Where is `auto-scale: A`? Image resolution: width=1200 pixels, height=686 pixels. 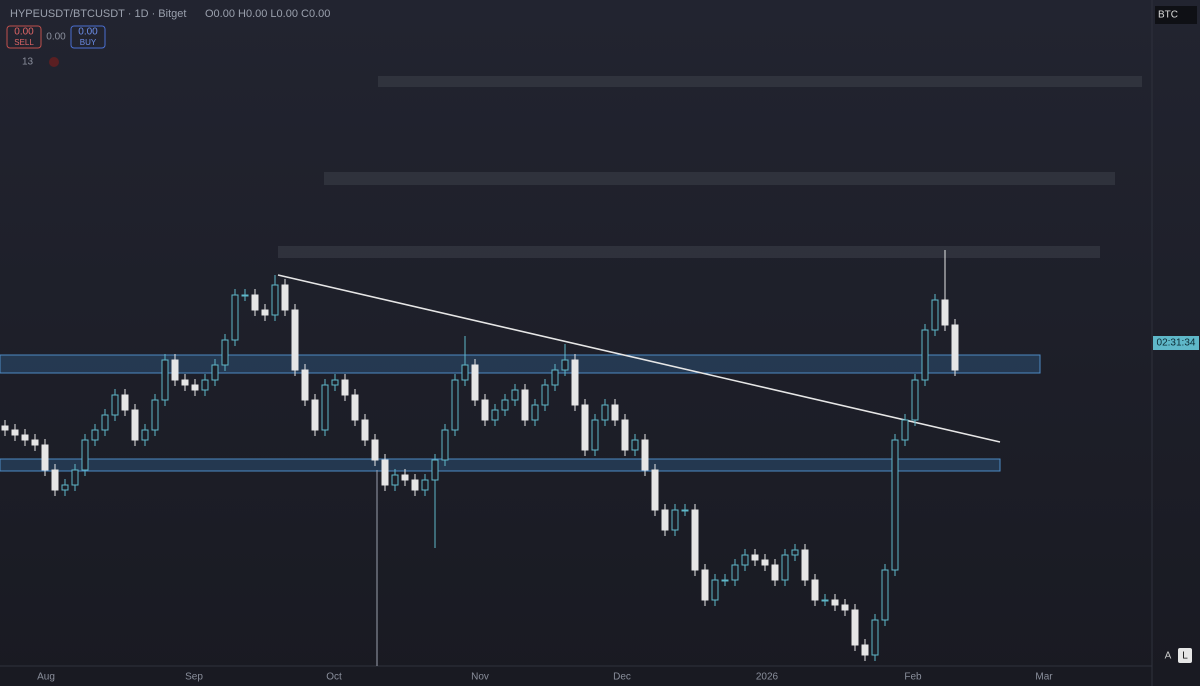 auto-scale: A is located at coordinates (1168, 656).